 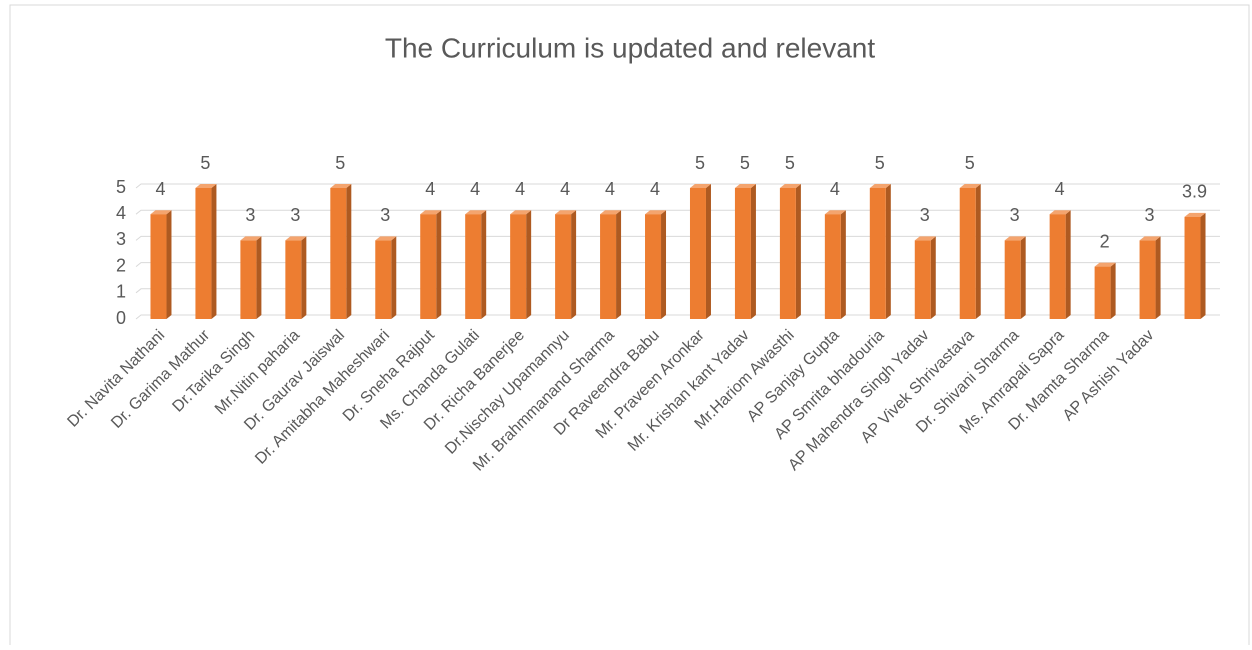 I want to click on data-label: 3.9, so click(x=1194, y=192).